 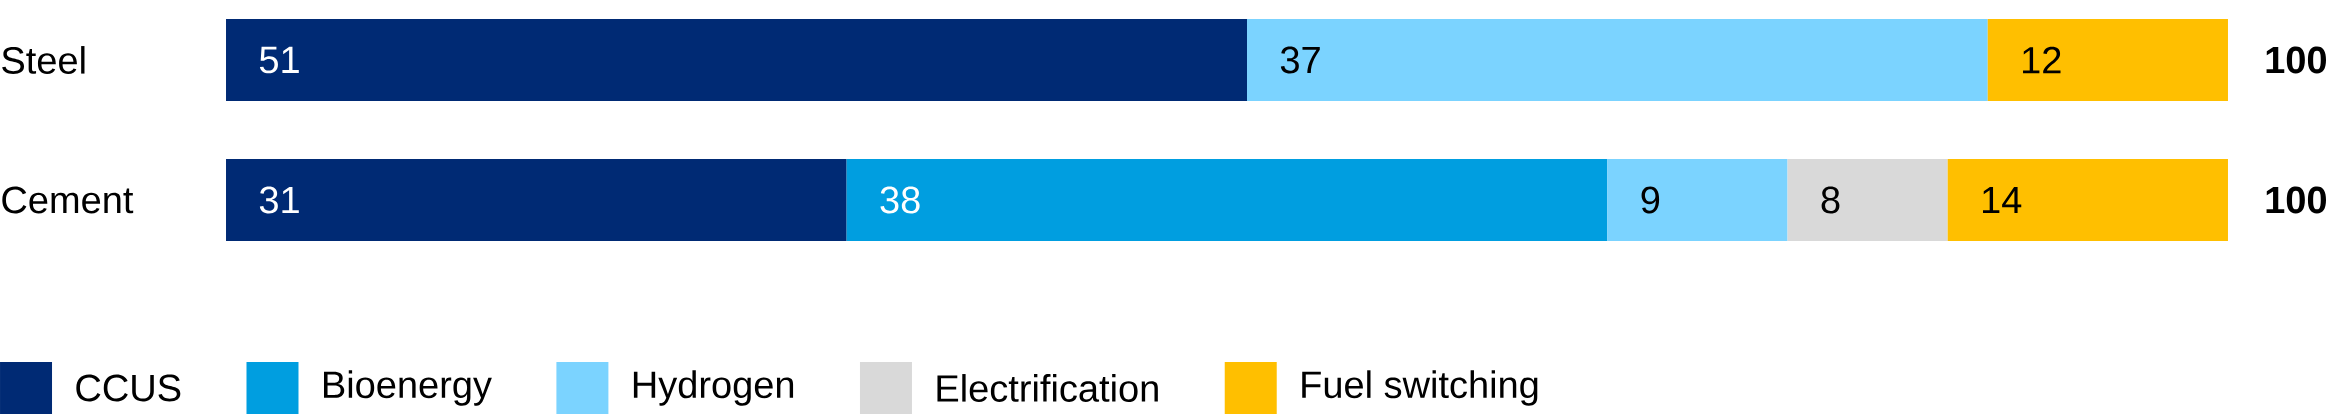 I want to click on data-label: 38, so click(x=900, y=200).